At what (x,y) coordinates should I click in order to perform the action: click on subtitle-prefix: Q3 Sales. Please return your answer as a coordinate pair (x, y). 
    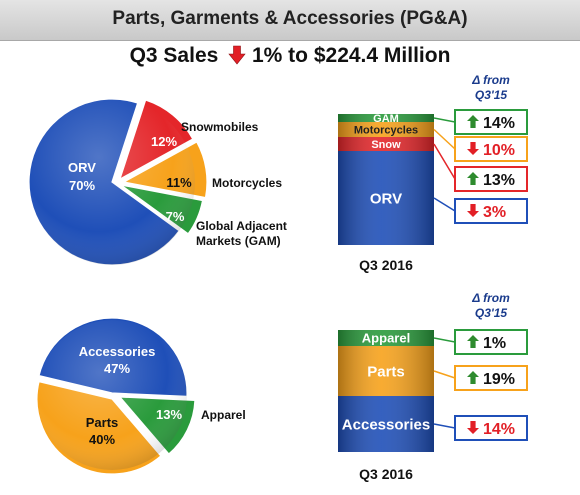
    Looking at the image, I should click on (174, 55).